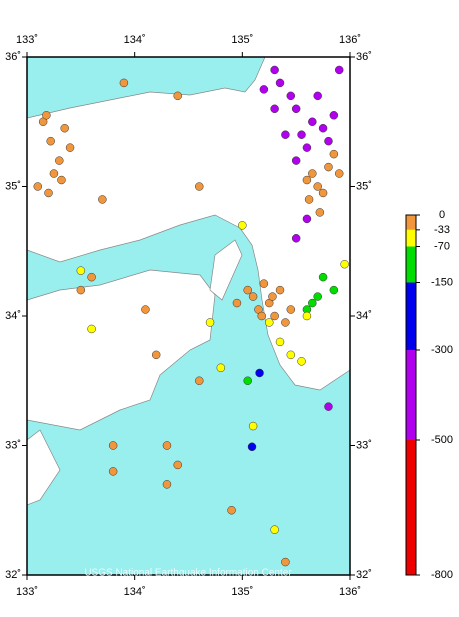 This screenshot has height=617, width=459. I want to click on colorbar-label: -800, so click(442, 575).